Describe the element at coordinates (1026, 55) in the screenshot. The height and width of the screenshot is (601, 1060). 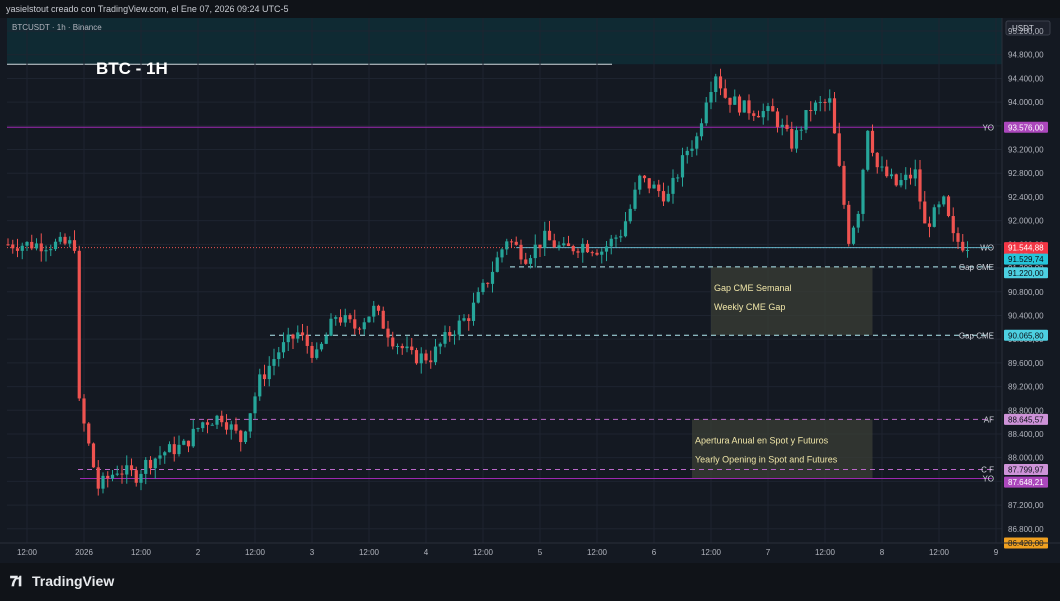
I see `price-tick-label: 94.800,00` at that location.